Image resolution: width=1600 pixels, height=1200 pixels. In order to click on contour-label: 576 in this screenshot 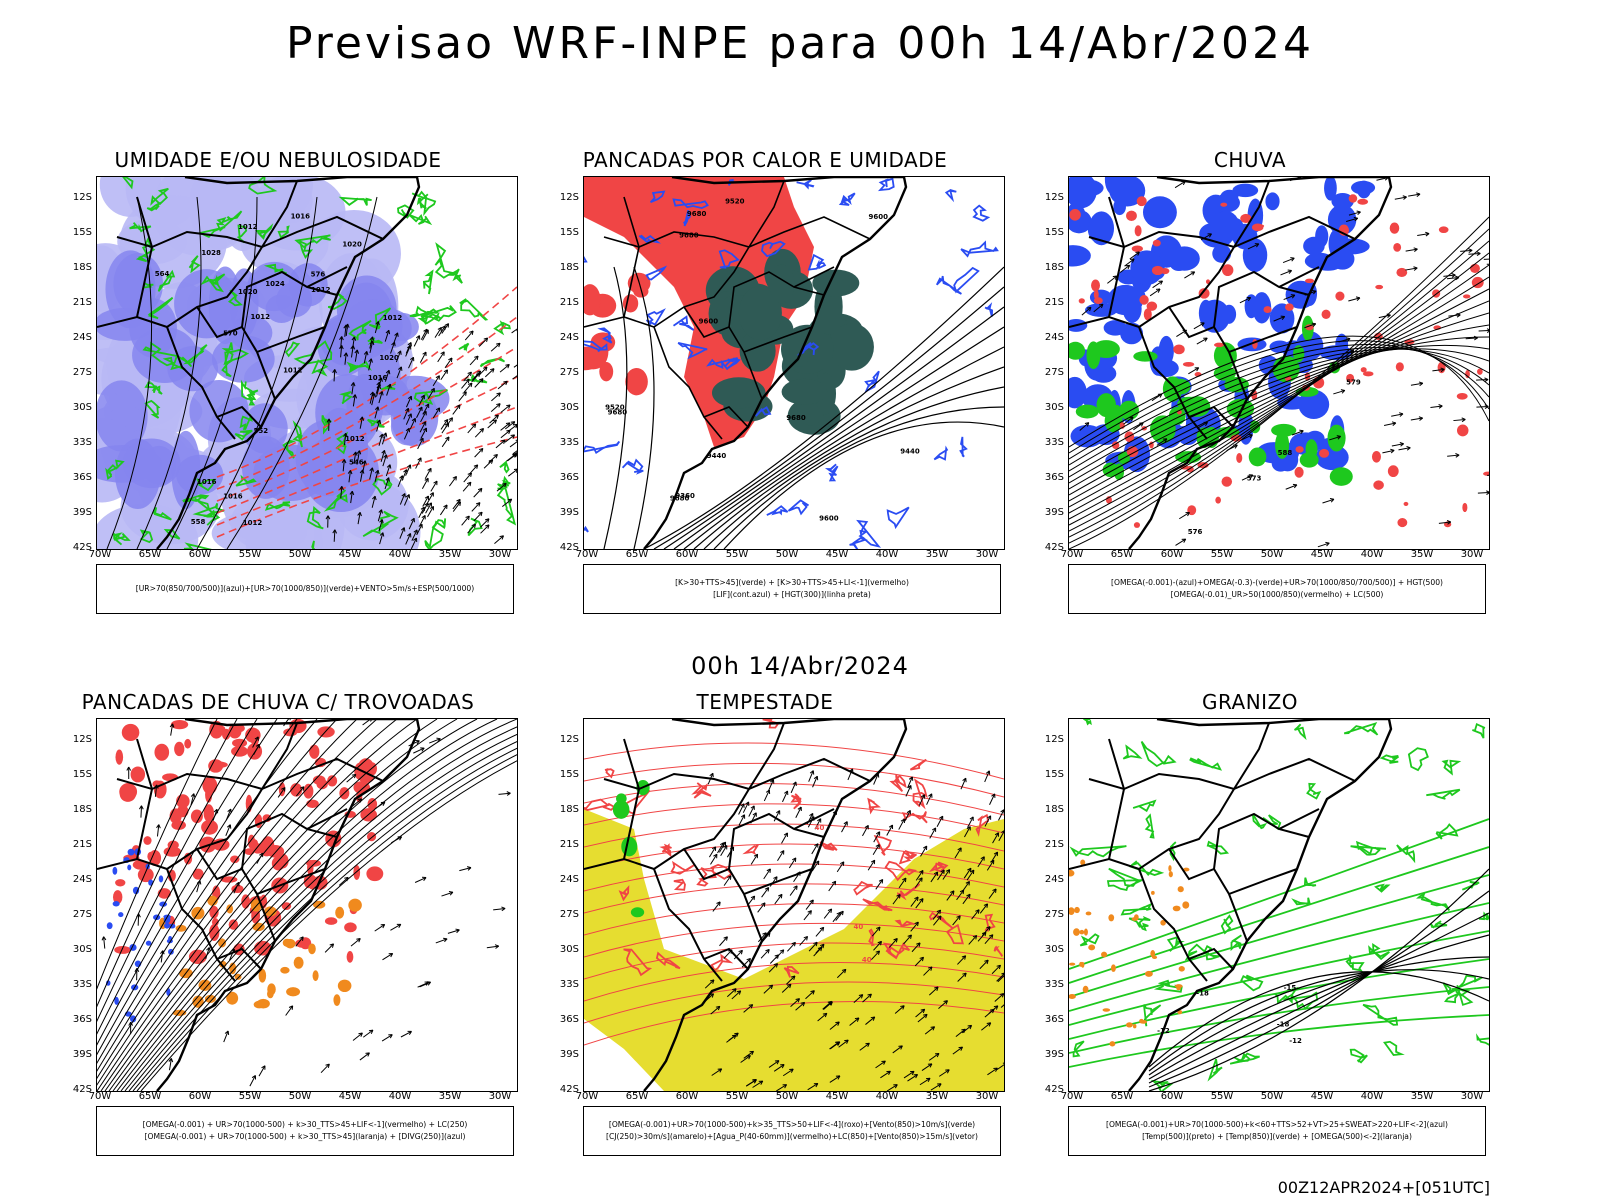, I will do `click(1195, 532)`.